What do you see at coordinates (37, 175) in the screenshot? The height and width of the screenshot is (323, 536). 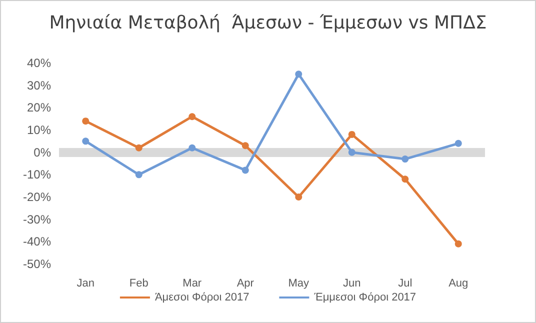 I see `y-tick-label: -10%` at bounding box center [37, 175].